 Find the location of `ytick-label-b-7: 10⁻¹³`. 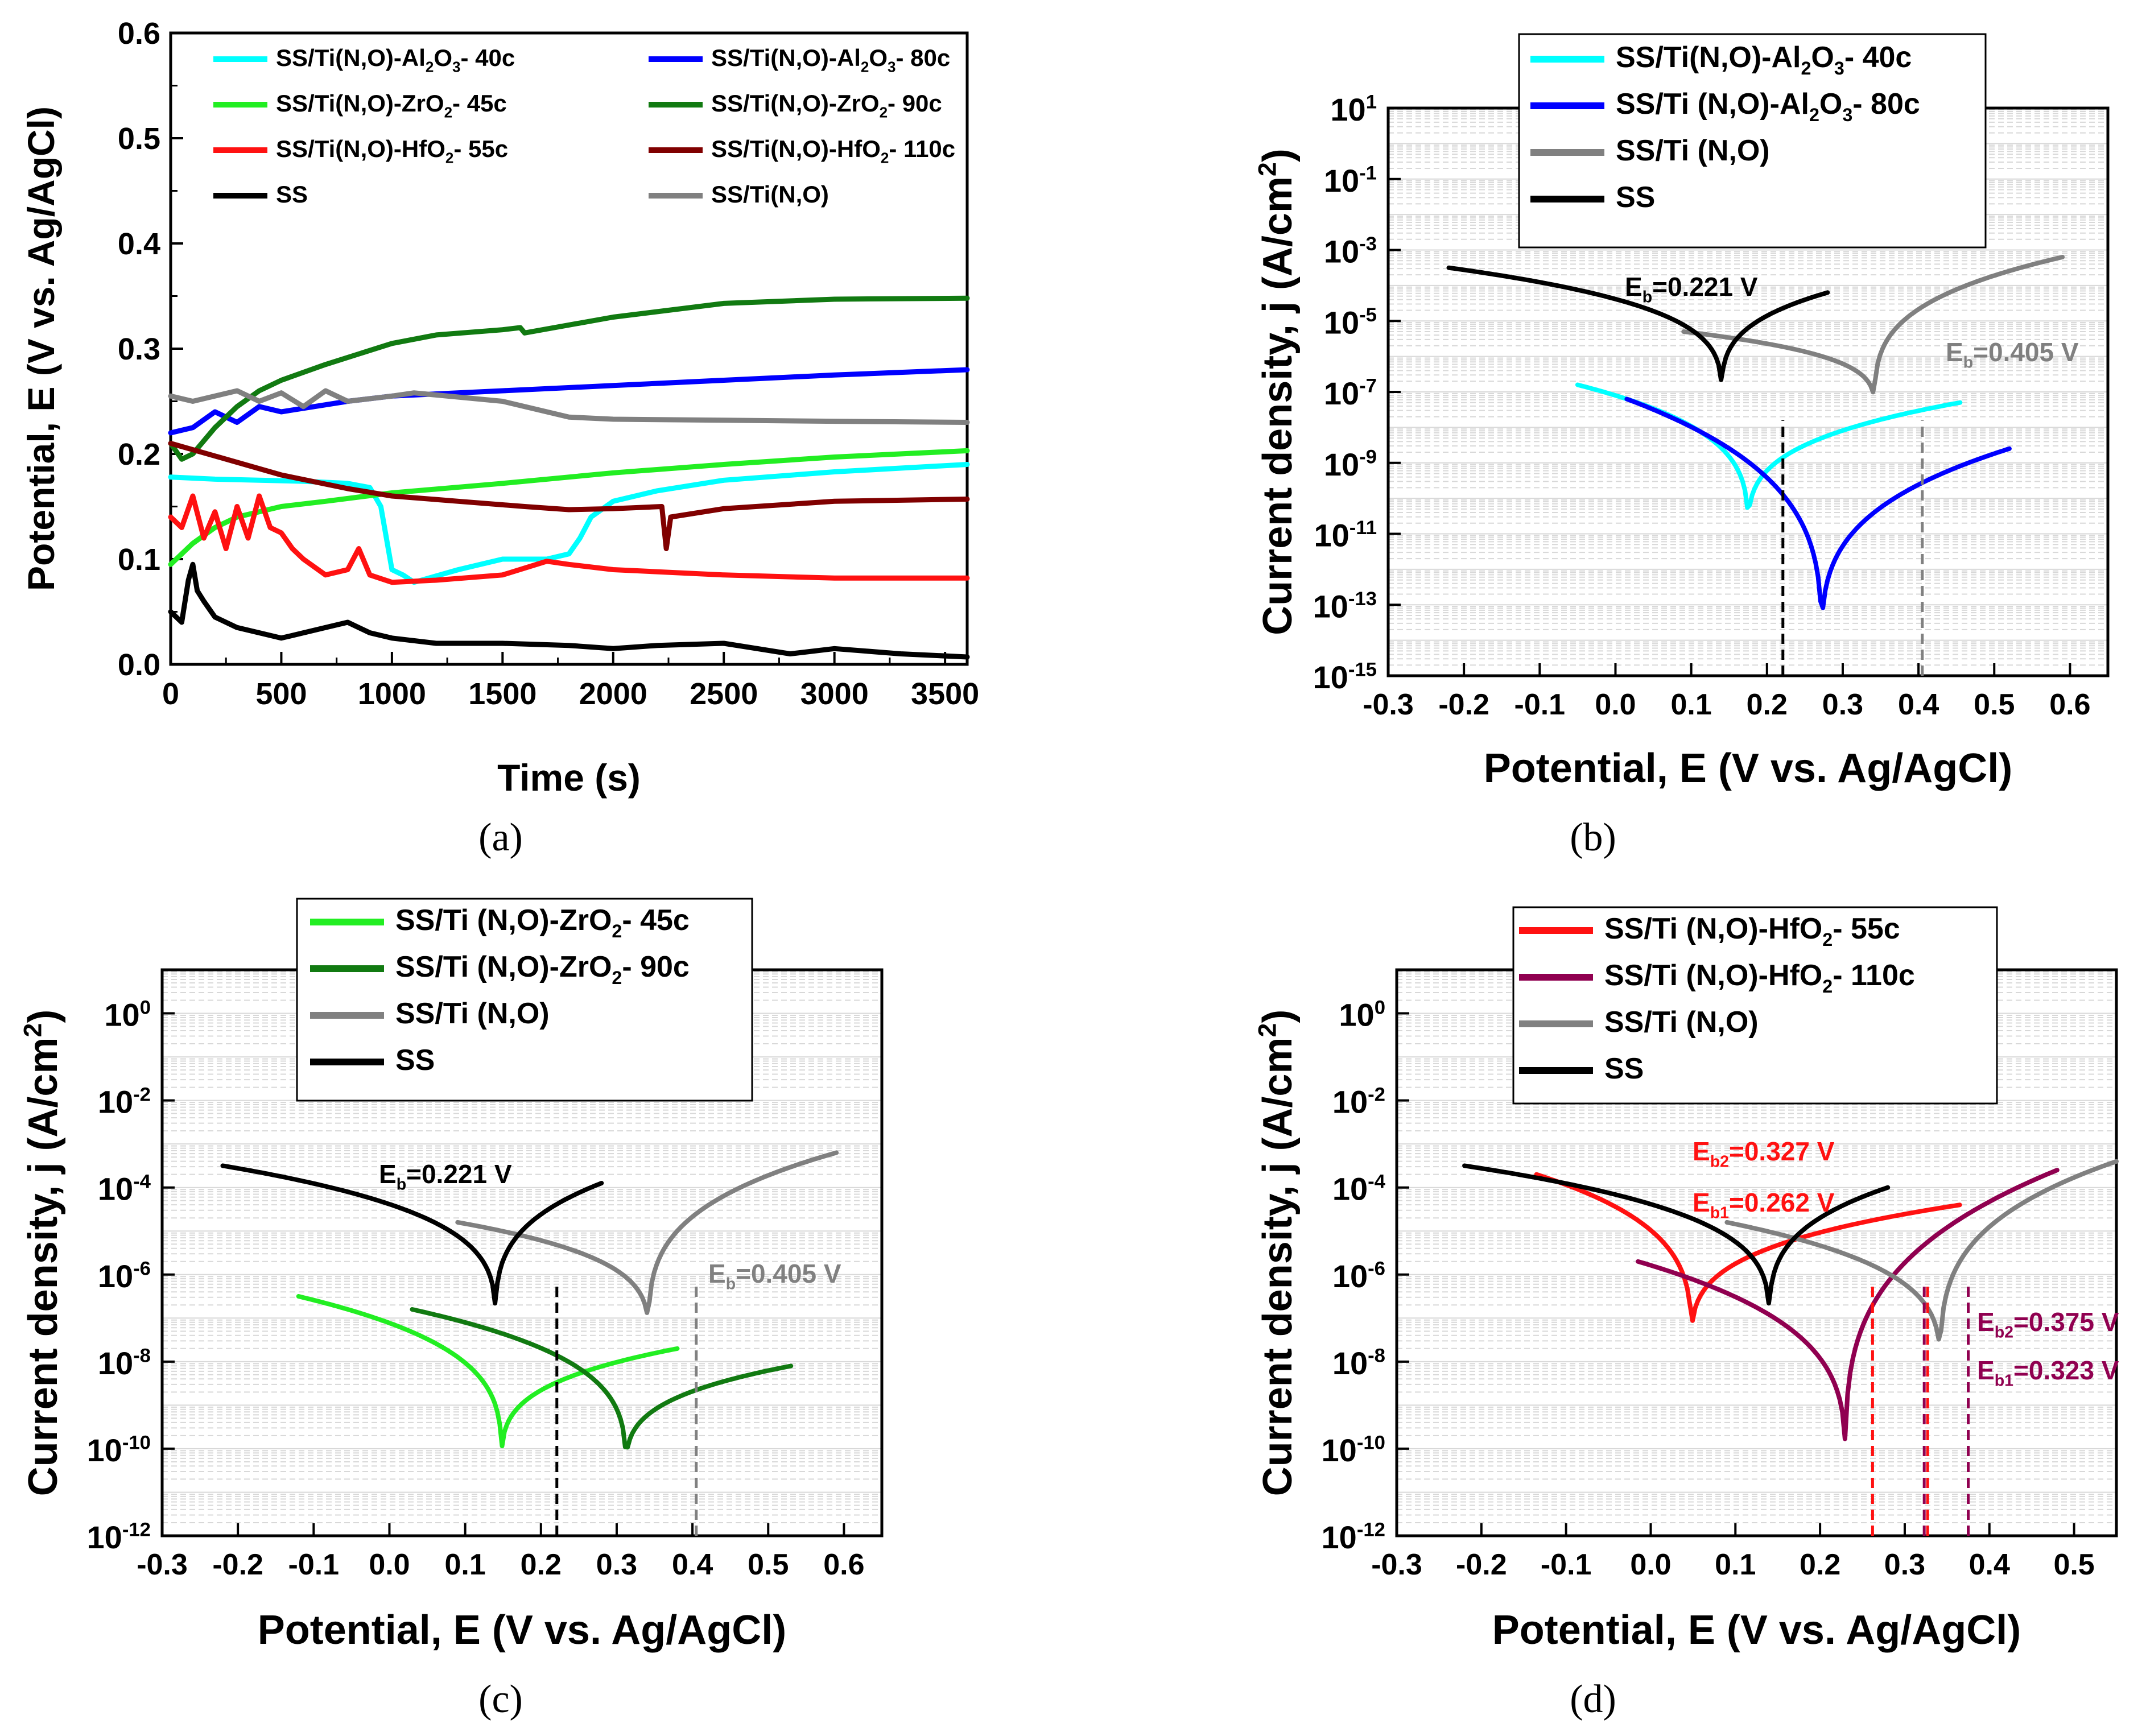

ytick-label-b-7: 10⁻¹³ is located at coordinates (1345, 606).